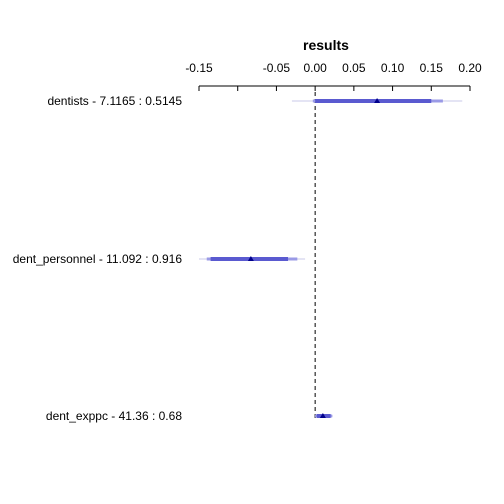 Image resolution: width=504 pixels, height=504 pixels. I want to click on chart-title: results, so click(326, 45).